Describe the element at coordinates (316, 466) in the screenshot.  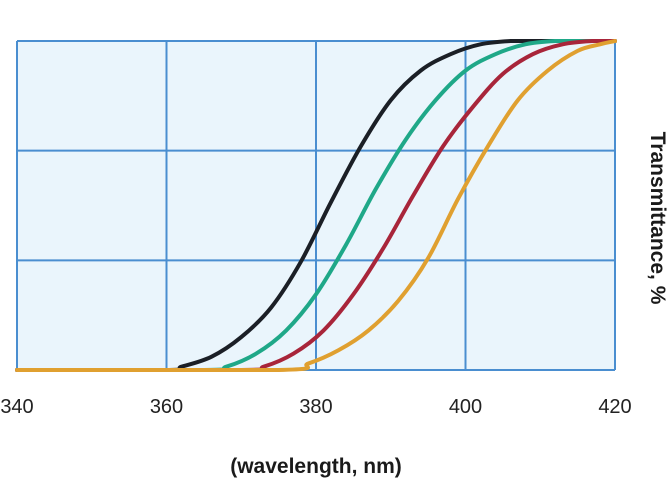
I see `x-axis-label: (wavelength, nm)` at that location.